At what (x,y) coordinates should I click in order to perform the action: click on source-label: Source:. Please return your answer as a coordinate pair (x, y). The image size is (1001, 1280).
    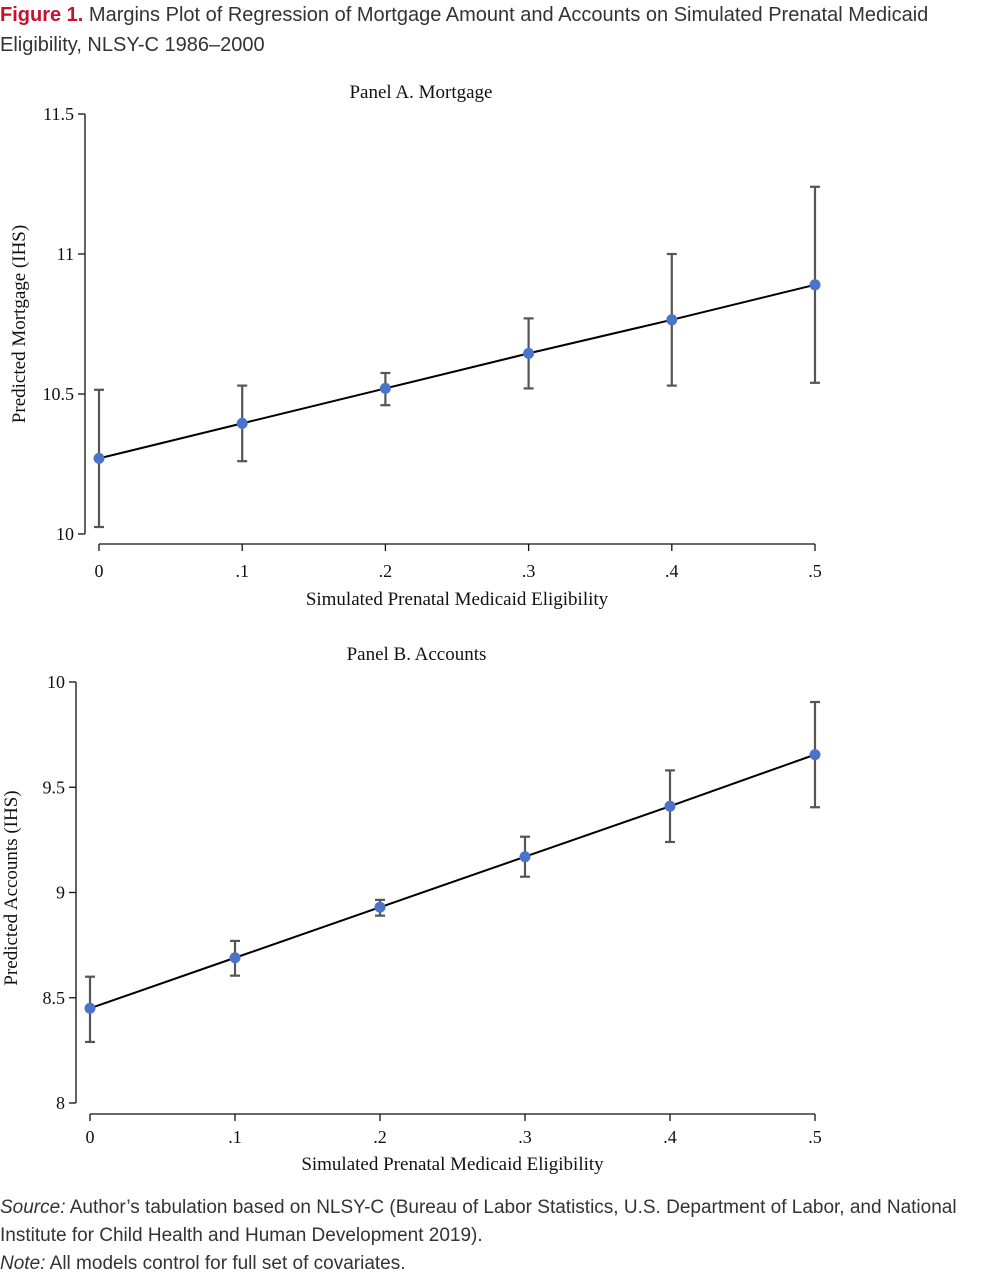
    Looking at the image, I should click on (33, 1207).